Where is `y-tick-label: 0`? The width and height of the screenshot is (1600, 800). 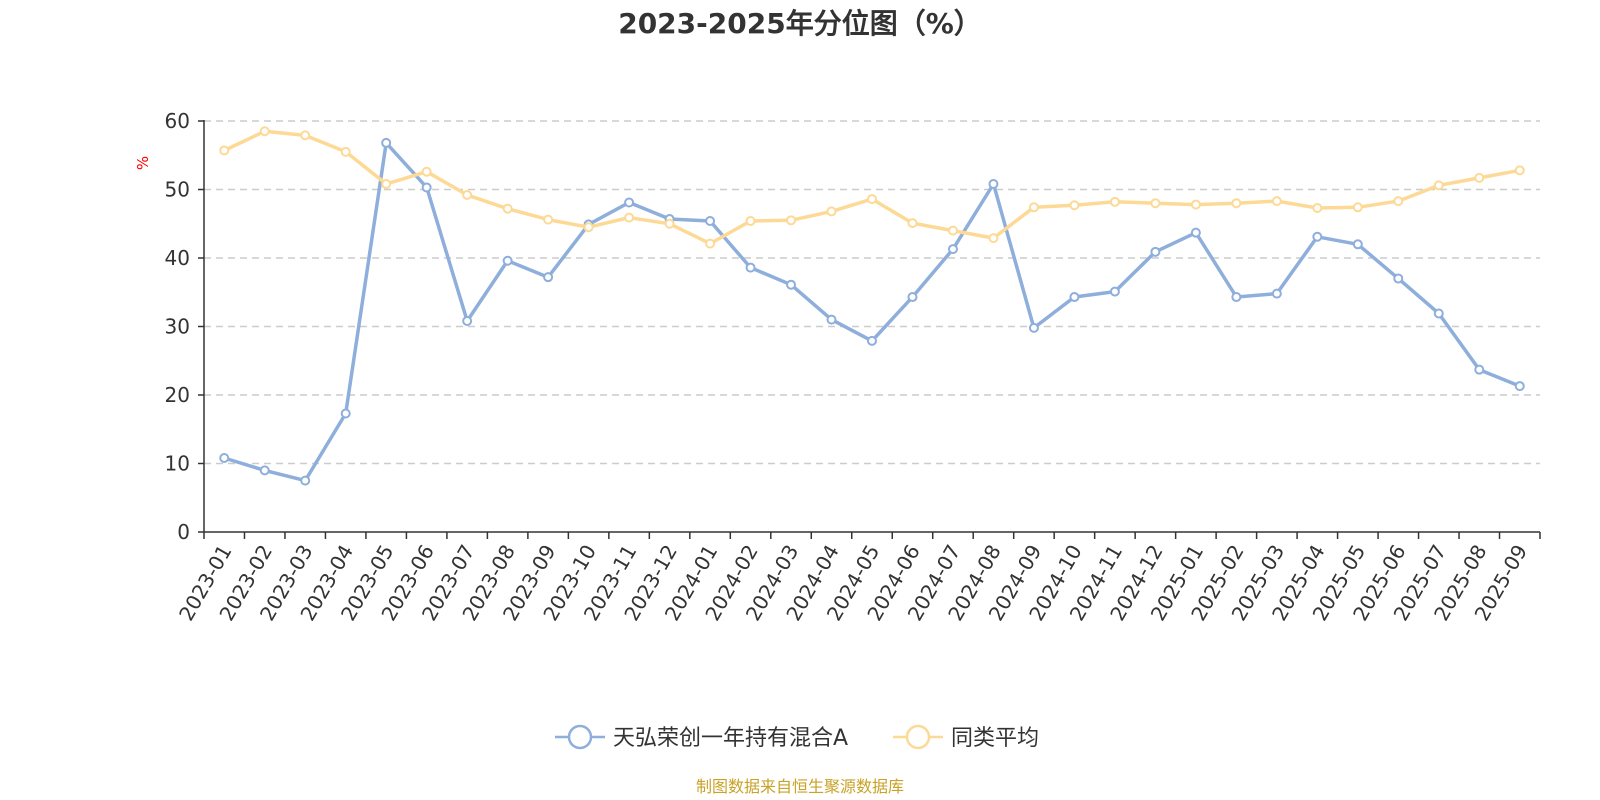 y-tick-label: 0 is located at coordinates (183, 532).